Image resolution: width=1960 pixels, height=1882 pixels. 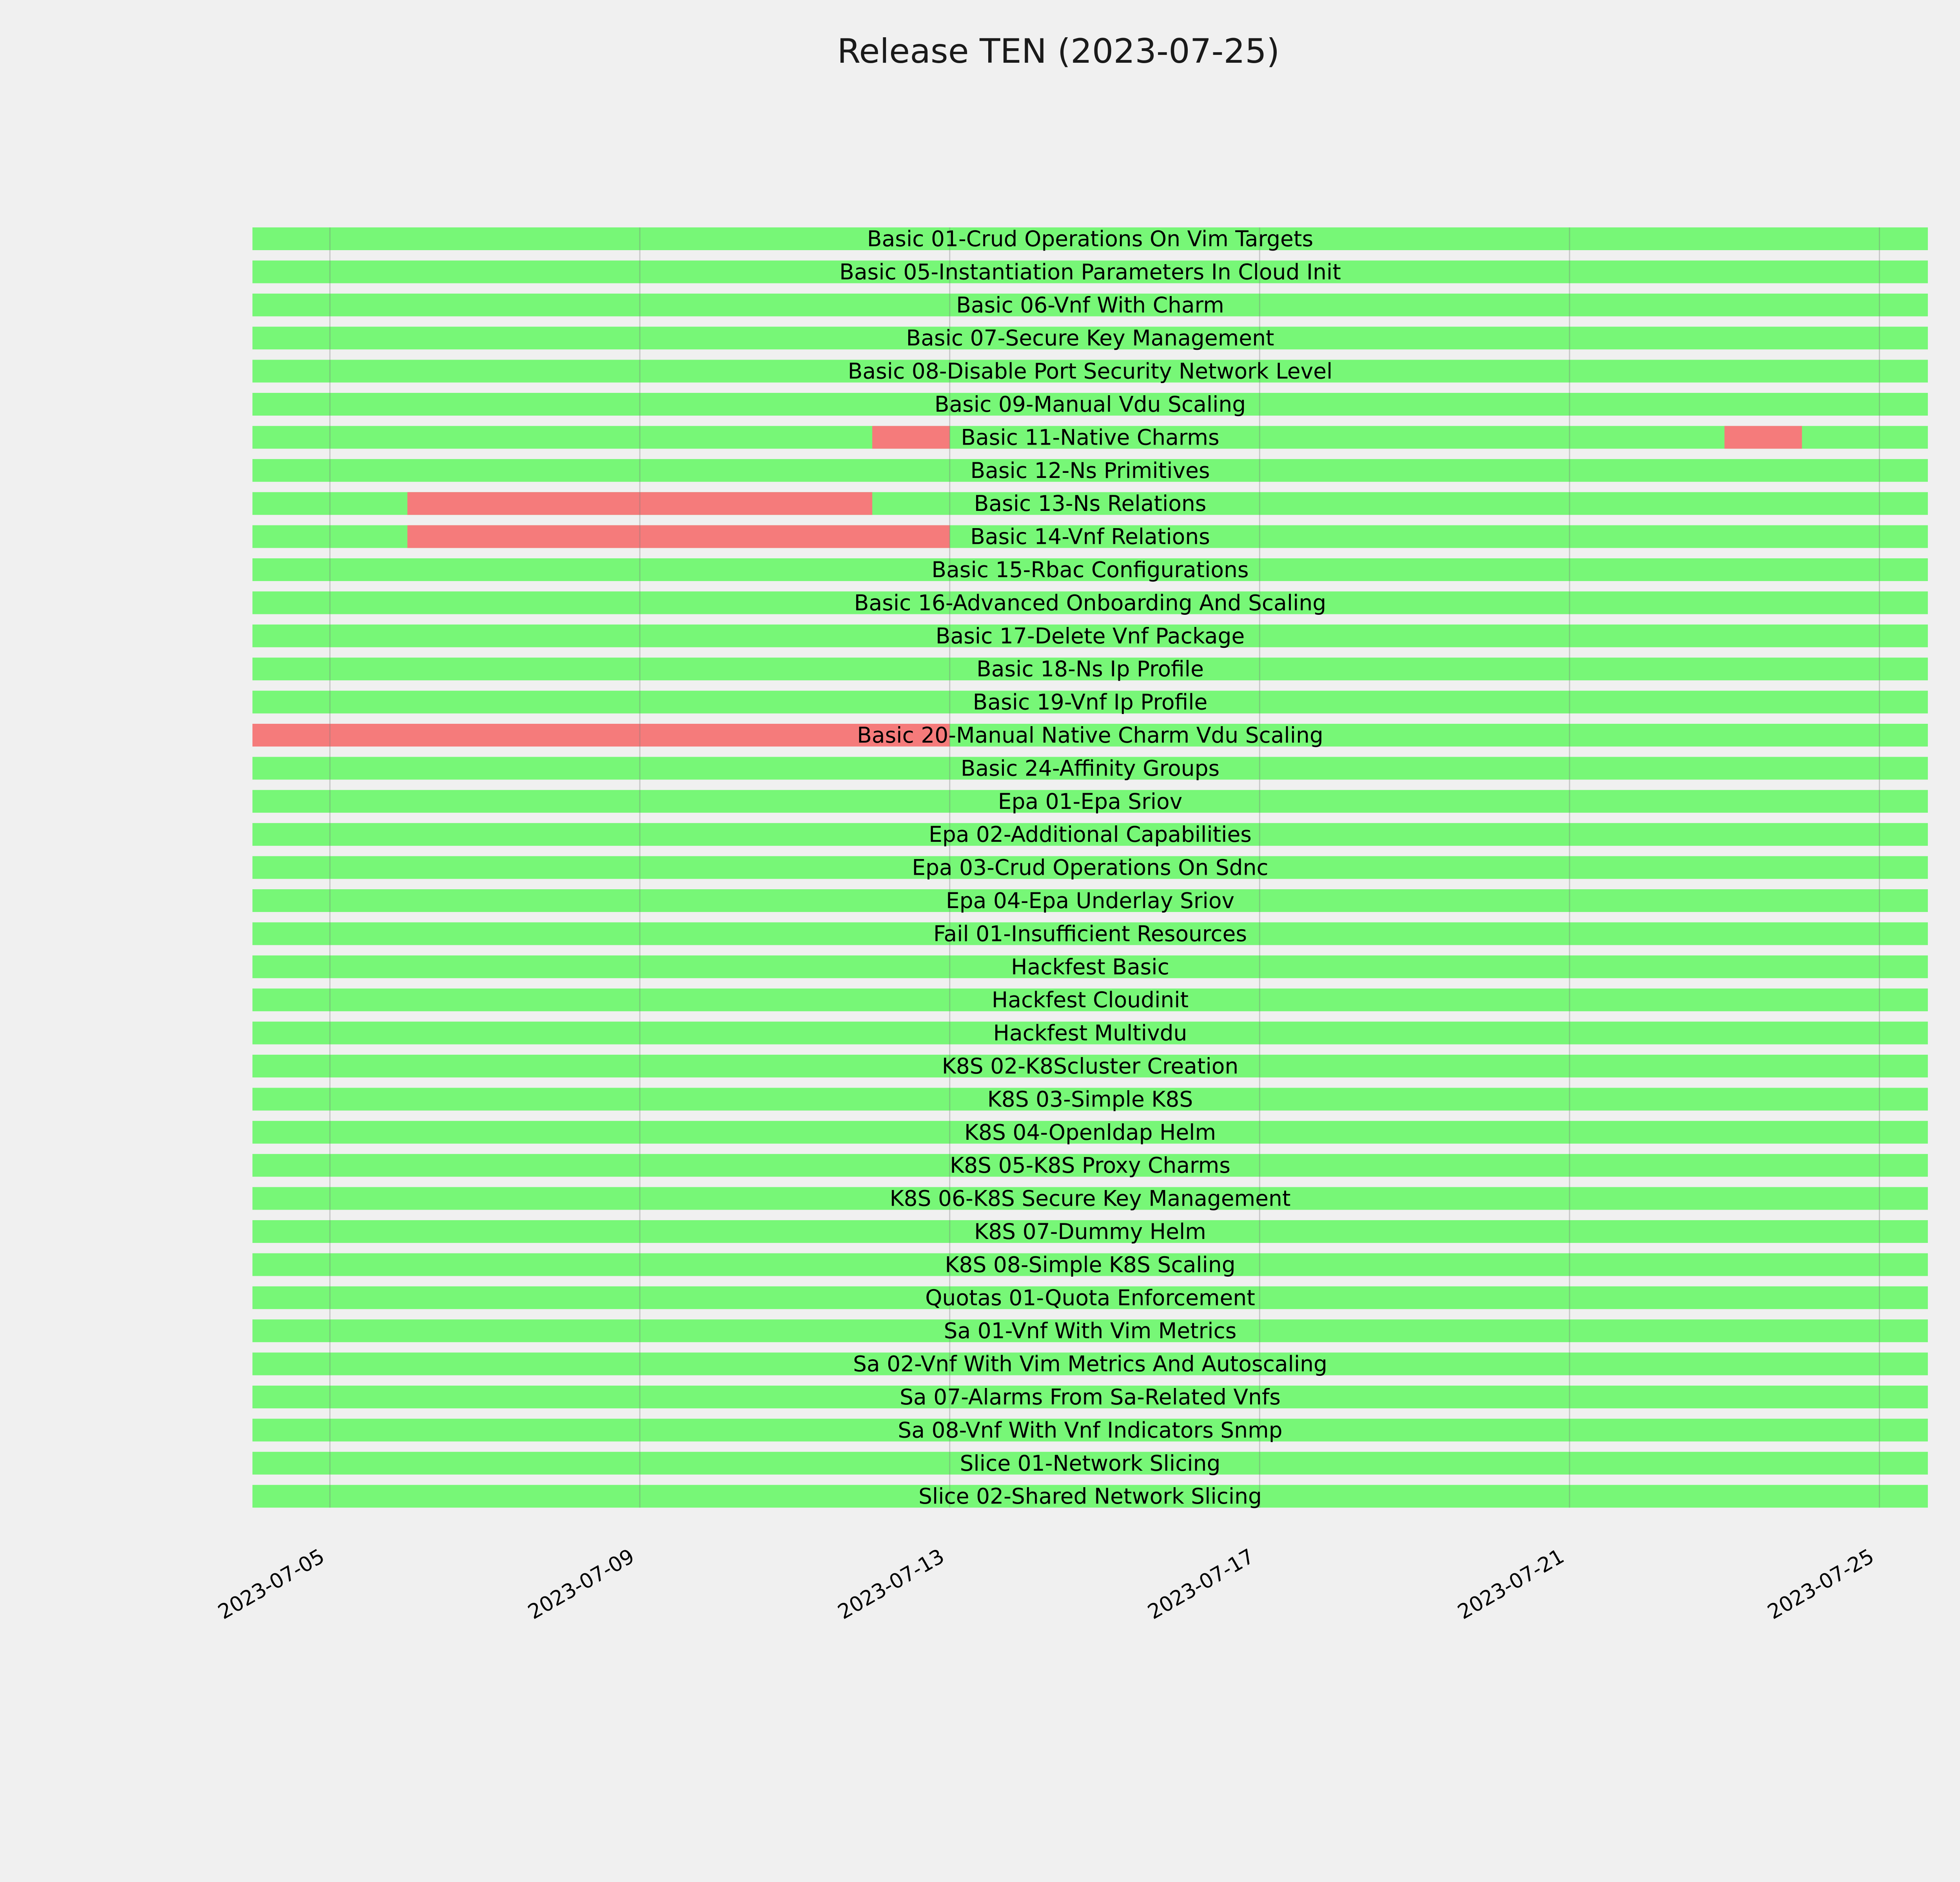 I want to click on row-label: K8S 03-Simple K8S, so click(x=1090, y=1099).